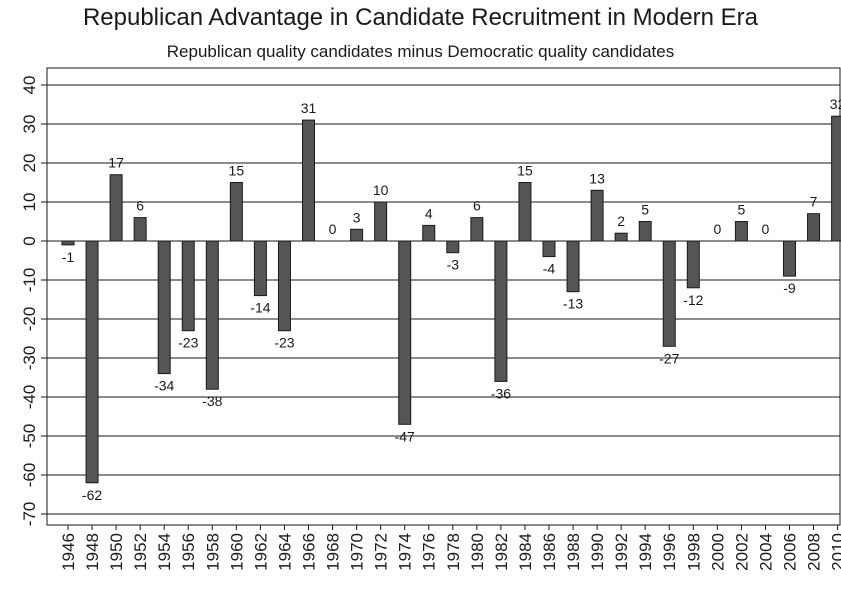  What do you see at coordinates (140, 229) in the screenshot?
I see `bar-1952` at bounding box center [140, 229].